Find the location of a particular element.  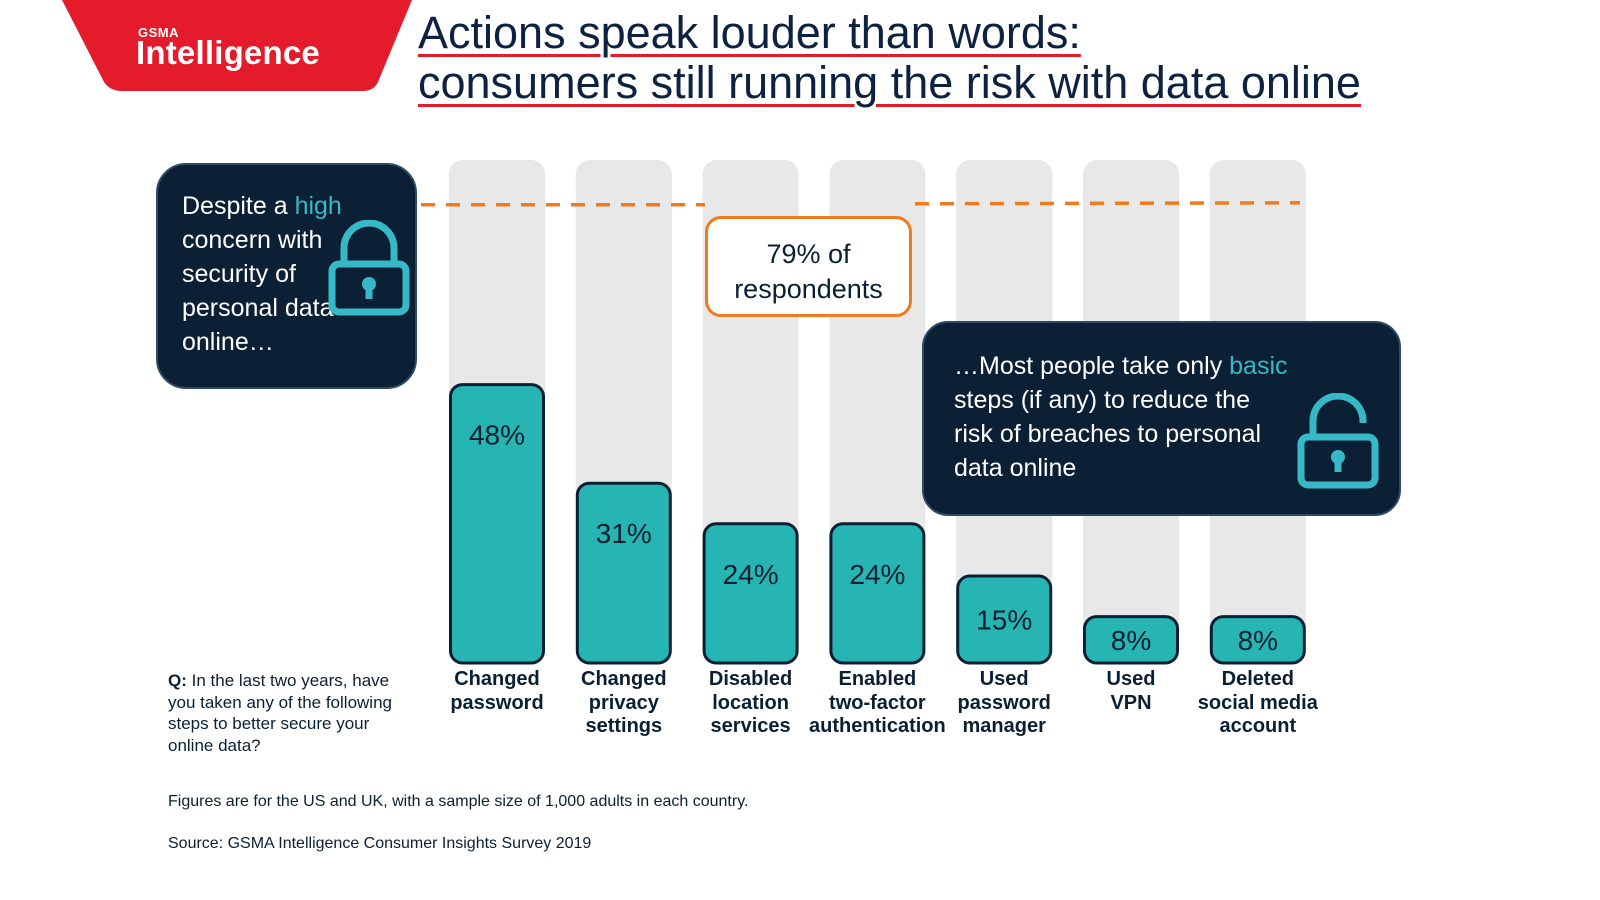

category-label-line: authentication is located at coordinates (877, 726).